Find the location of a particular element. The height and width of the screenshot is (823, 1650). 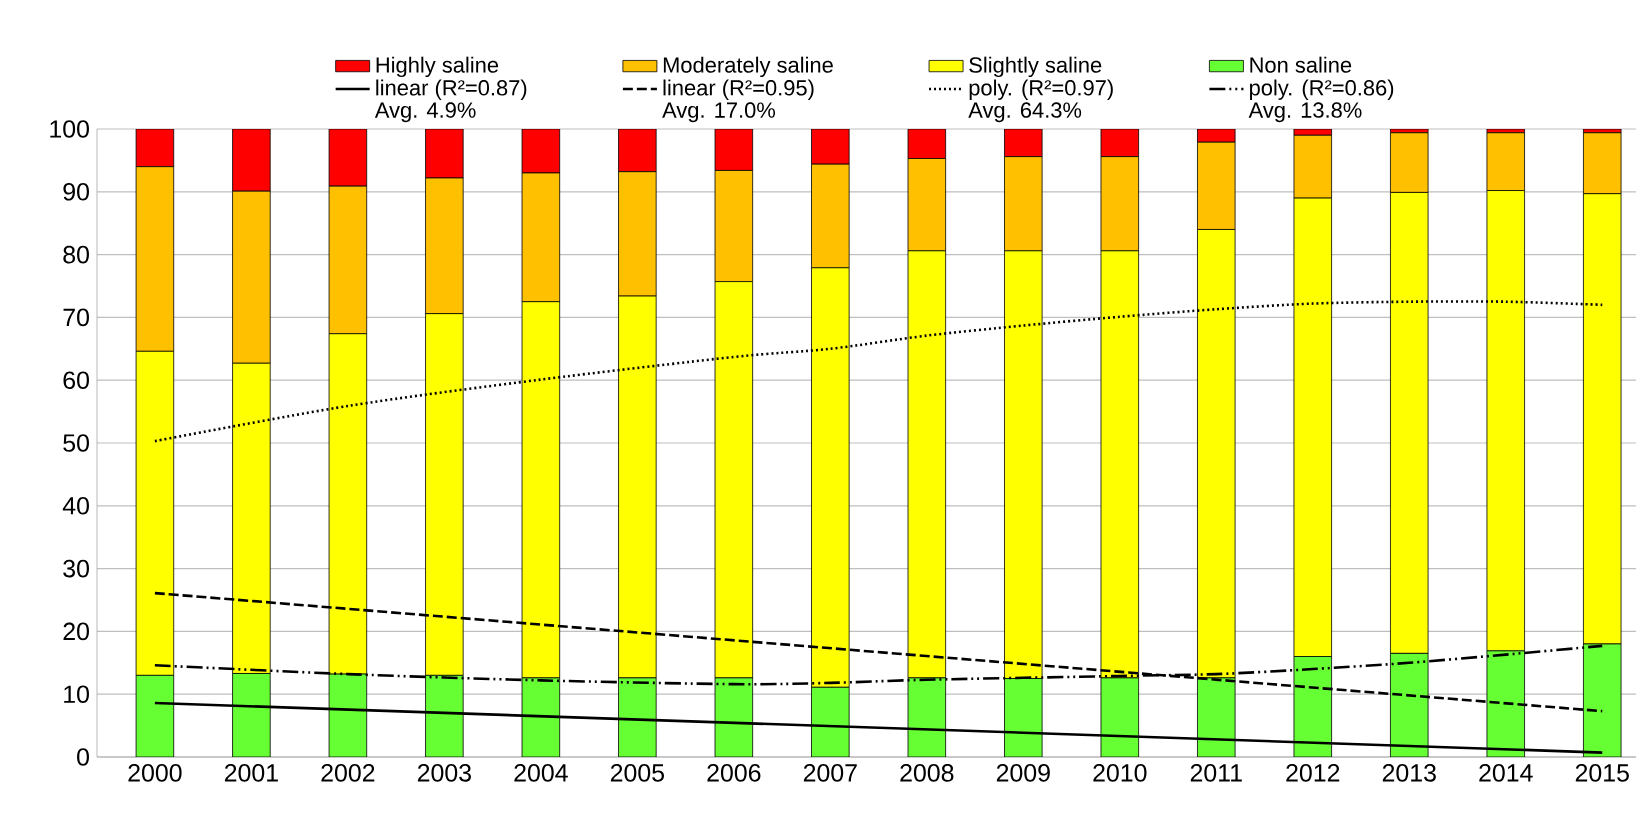

x-tick-label: 2000 is located at coordinates (155, 773).